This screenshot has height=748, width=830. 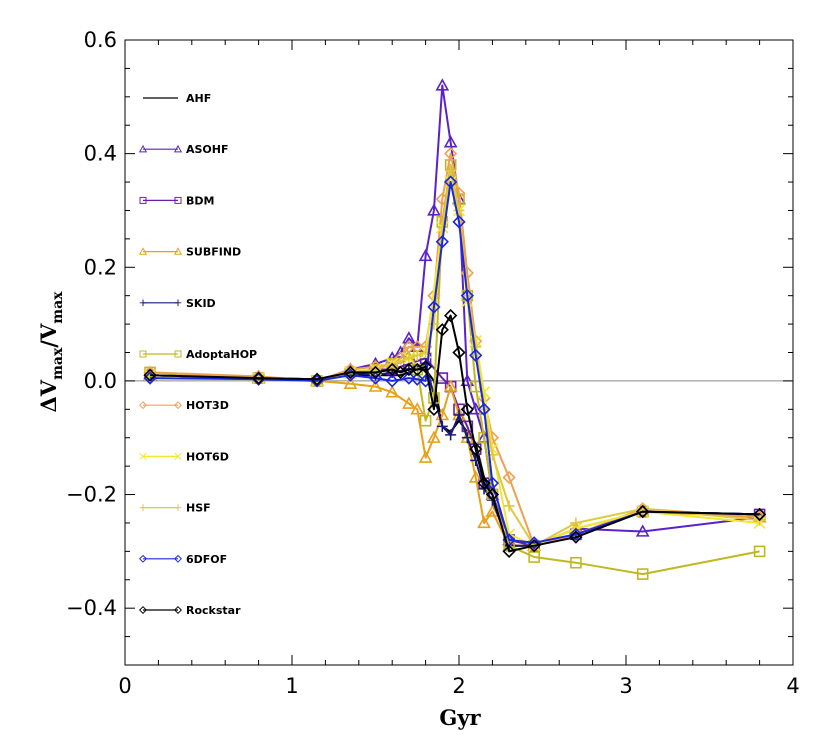 What do you see at coordinates (160, 507) in the screenshot?
I see `legend-markers-hsf` at bounding box center [160, 507].